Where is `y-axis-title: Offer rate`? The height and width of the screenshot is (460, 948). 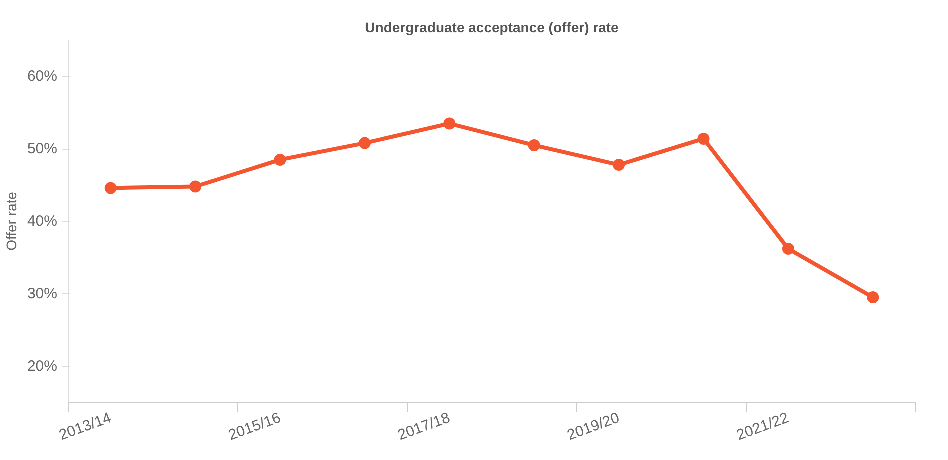 y-axis-title: Offer rate is located at coordinates (11, 221).